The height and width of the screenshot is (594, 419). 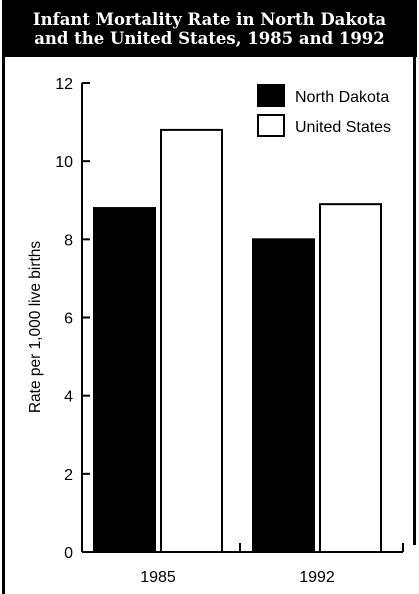 What do you see at coordinates (414, 301) in the screenshot?
I see `frame-right-border` at bounding box center [414, 301].